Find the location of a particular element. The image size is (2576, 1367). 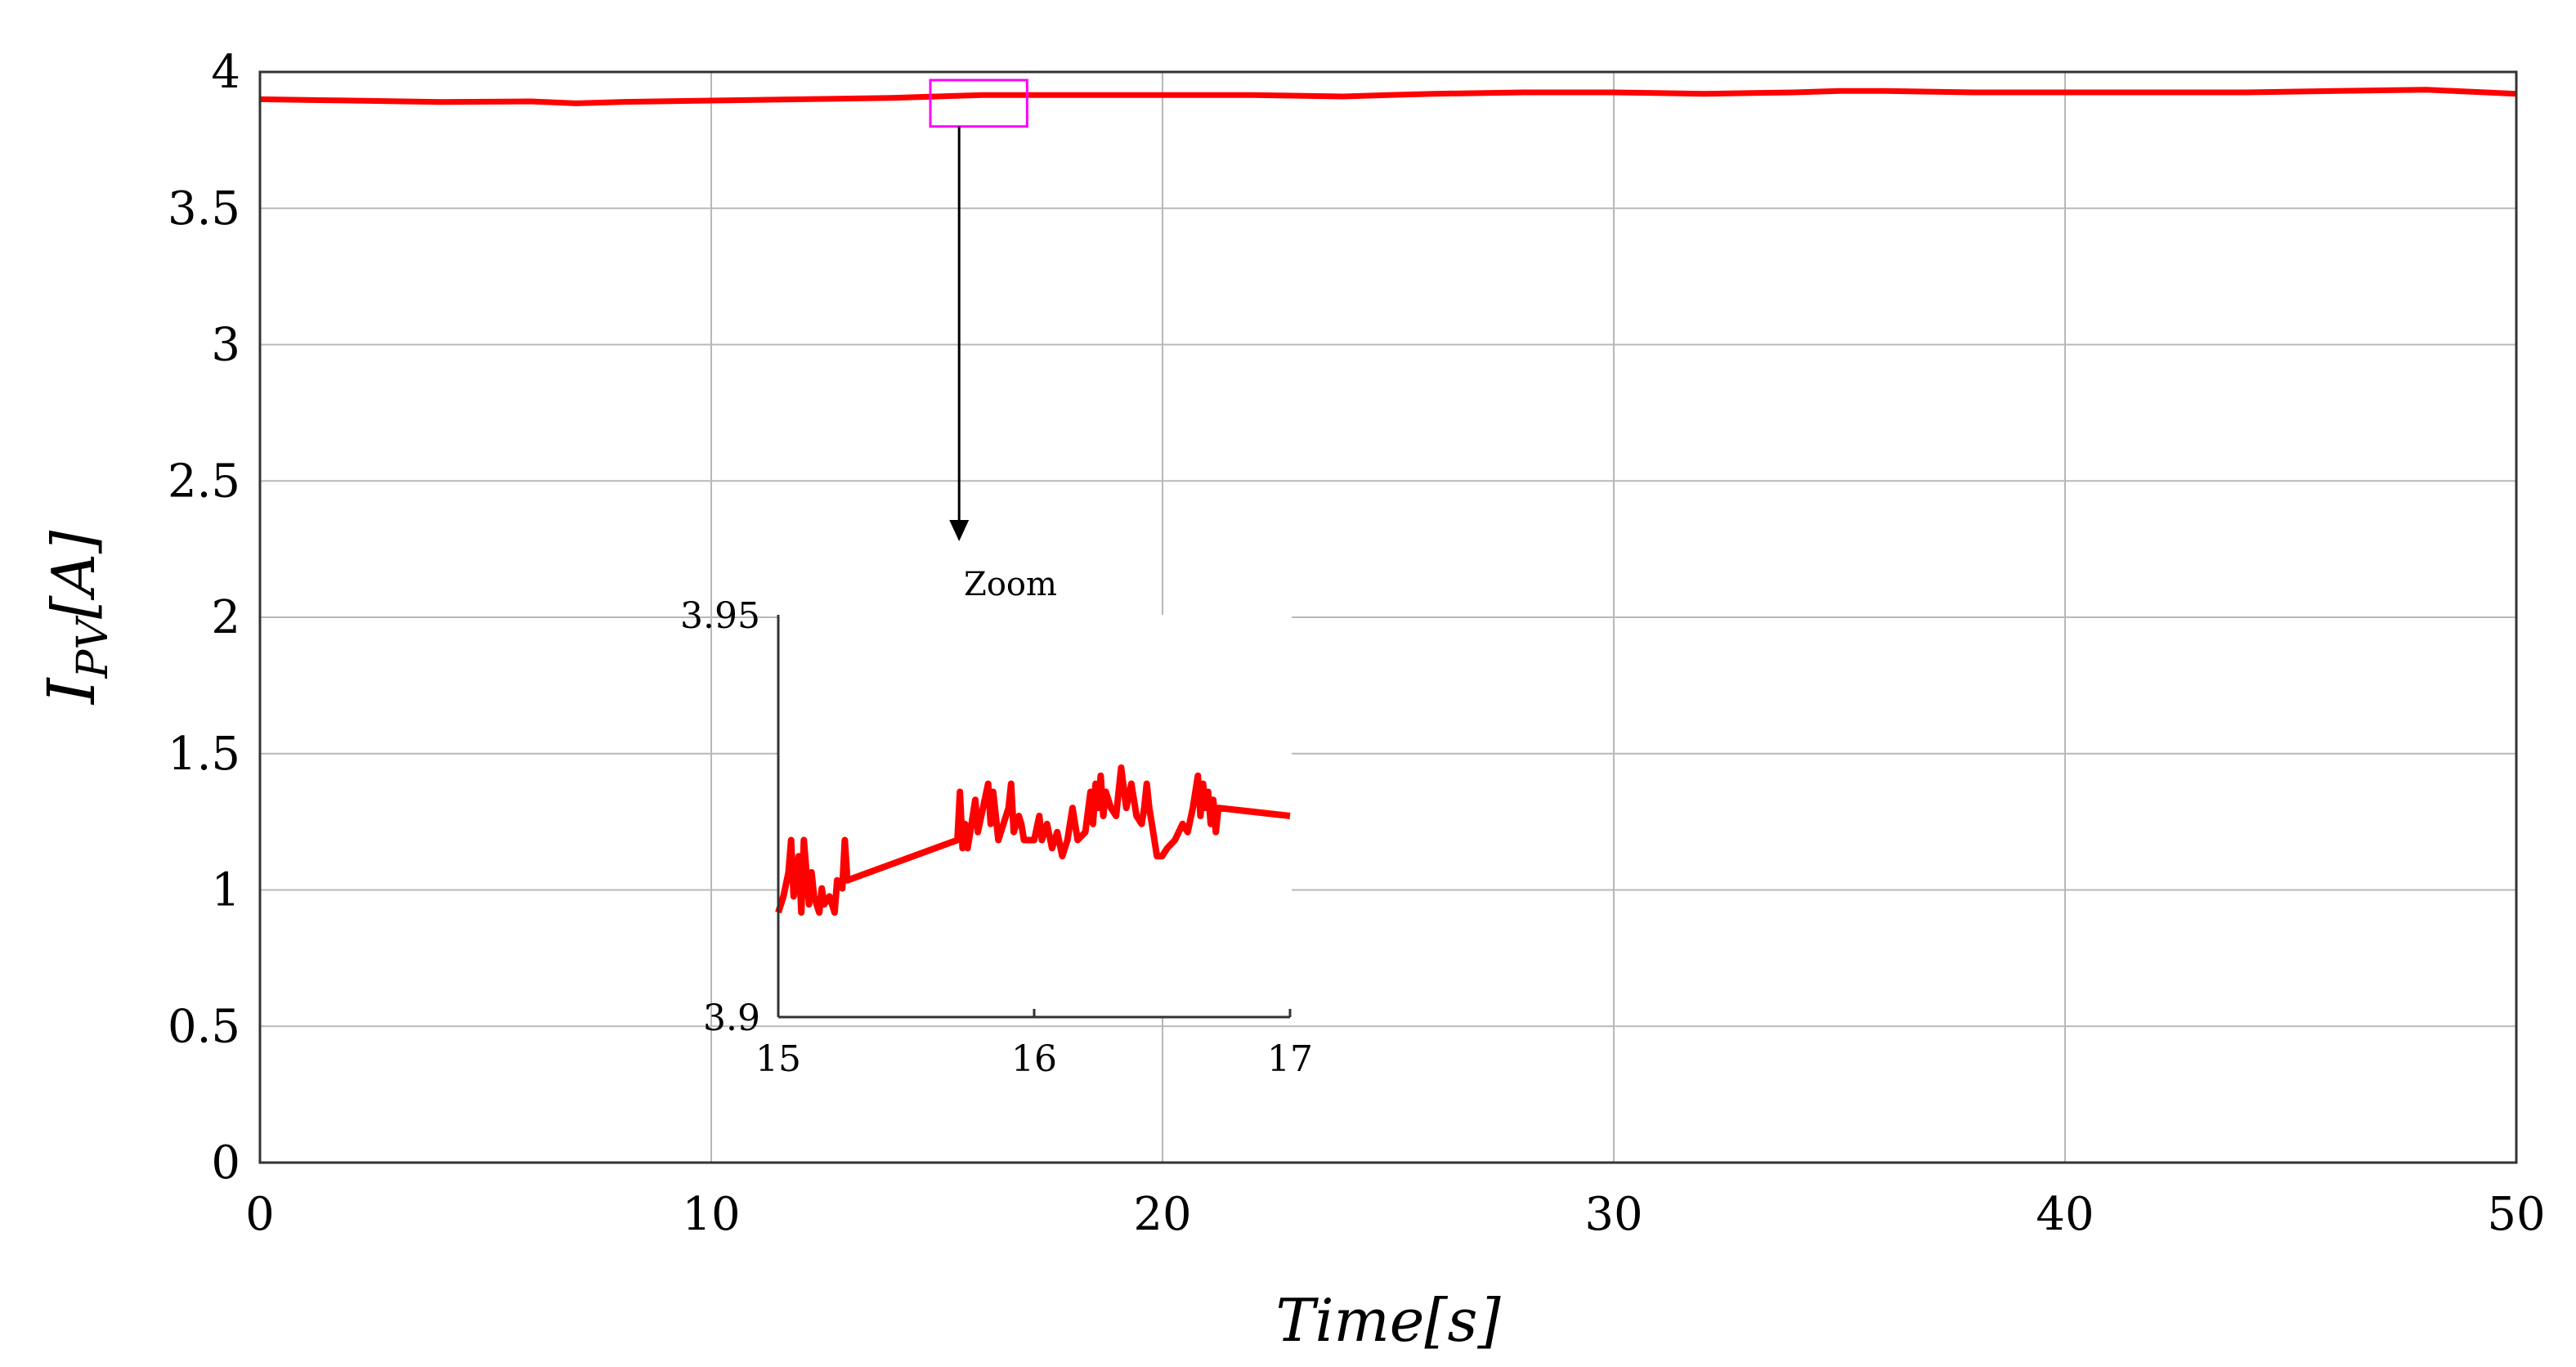

main-y-tick-labels: 0 0.5 1 1.5 2 2.5 3 3.5 4 is located at coordinates (204, 618).